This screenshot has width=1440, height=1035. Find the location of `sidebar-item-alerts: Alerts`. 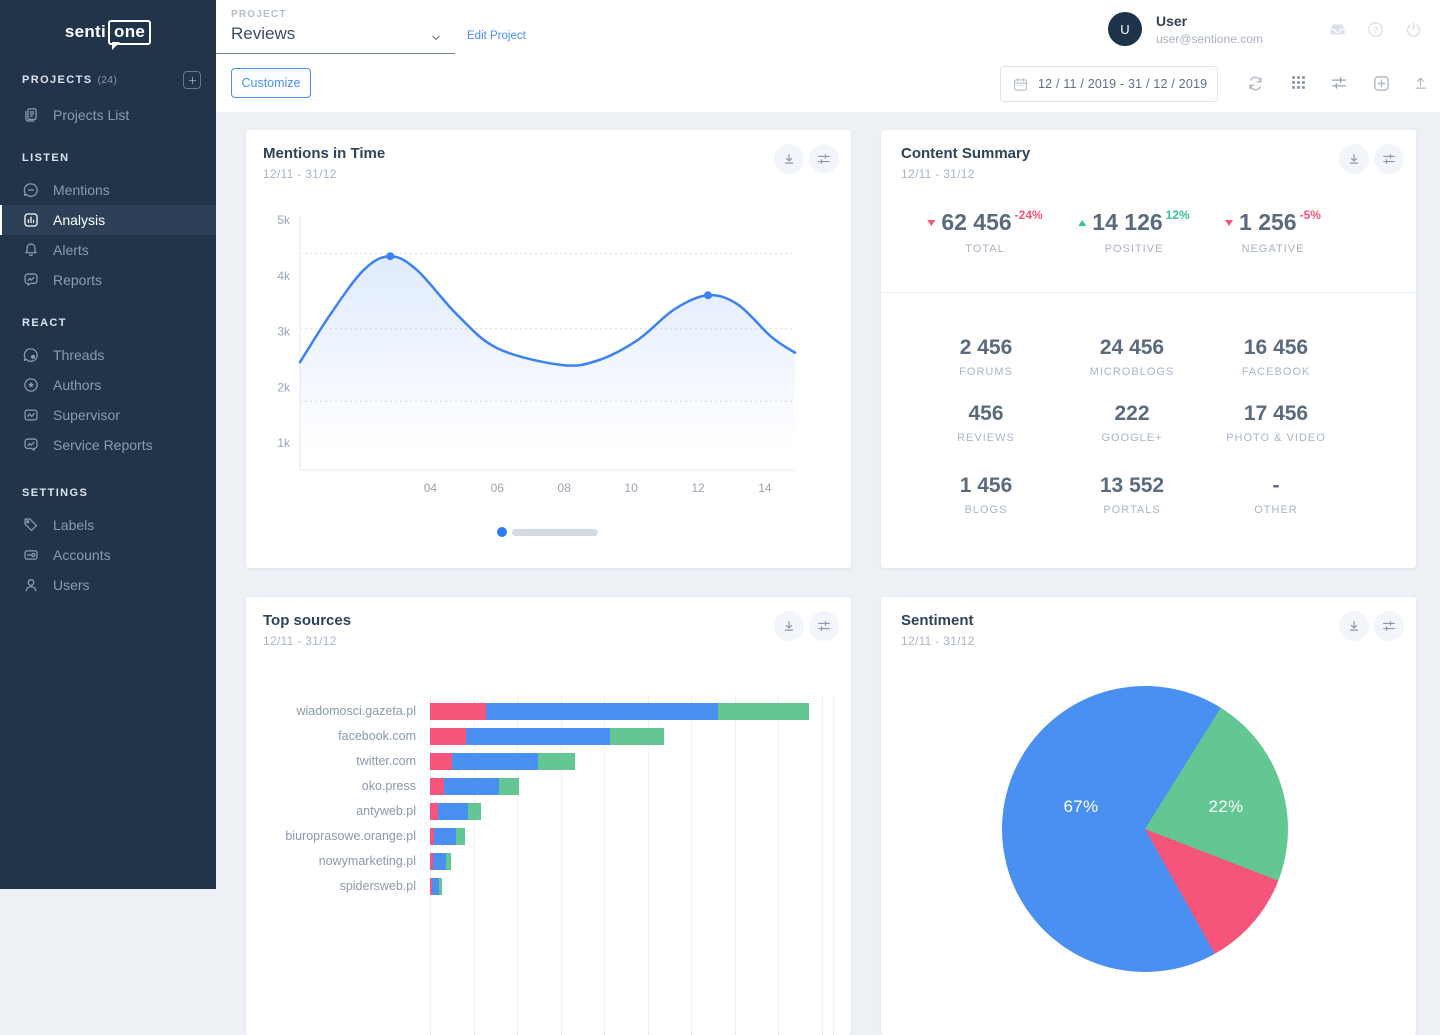

sidebar-item-alerts: Alerts is located at coordinates (108, 250).